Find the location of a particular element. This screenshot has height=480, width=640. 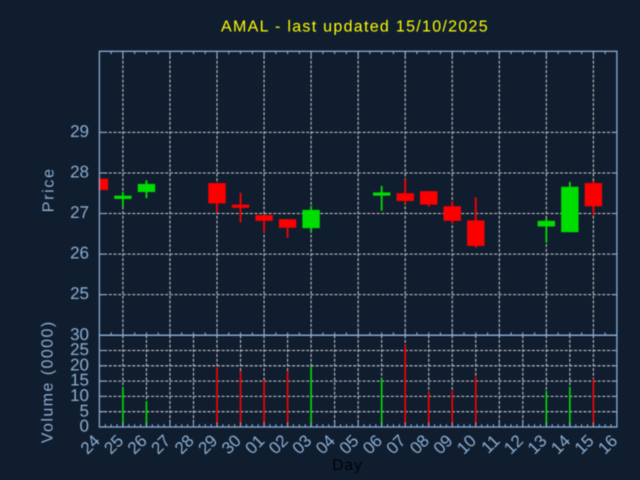

svg-text: 27 is located at coordinates (79, 212).